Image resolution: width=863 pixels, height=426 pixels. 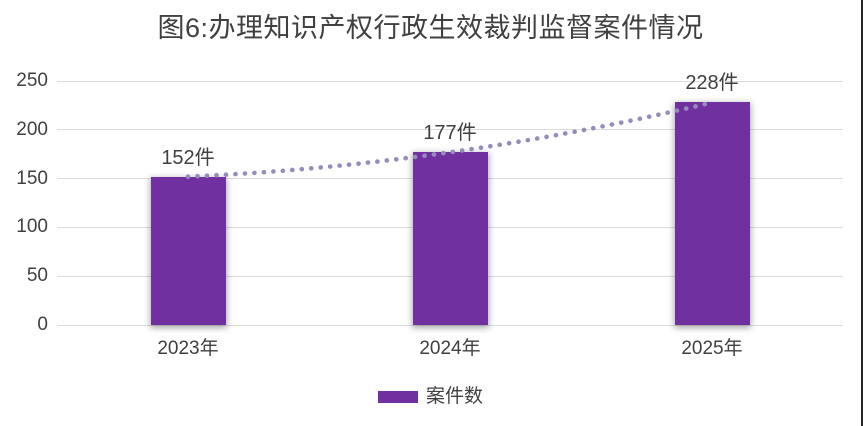 What do you see at coordinates (450, 238) in the screenshot?
I see `bar-2024年` at bounding box center [450, 238].